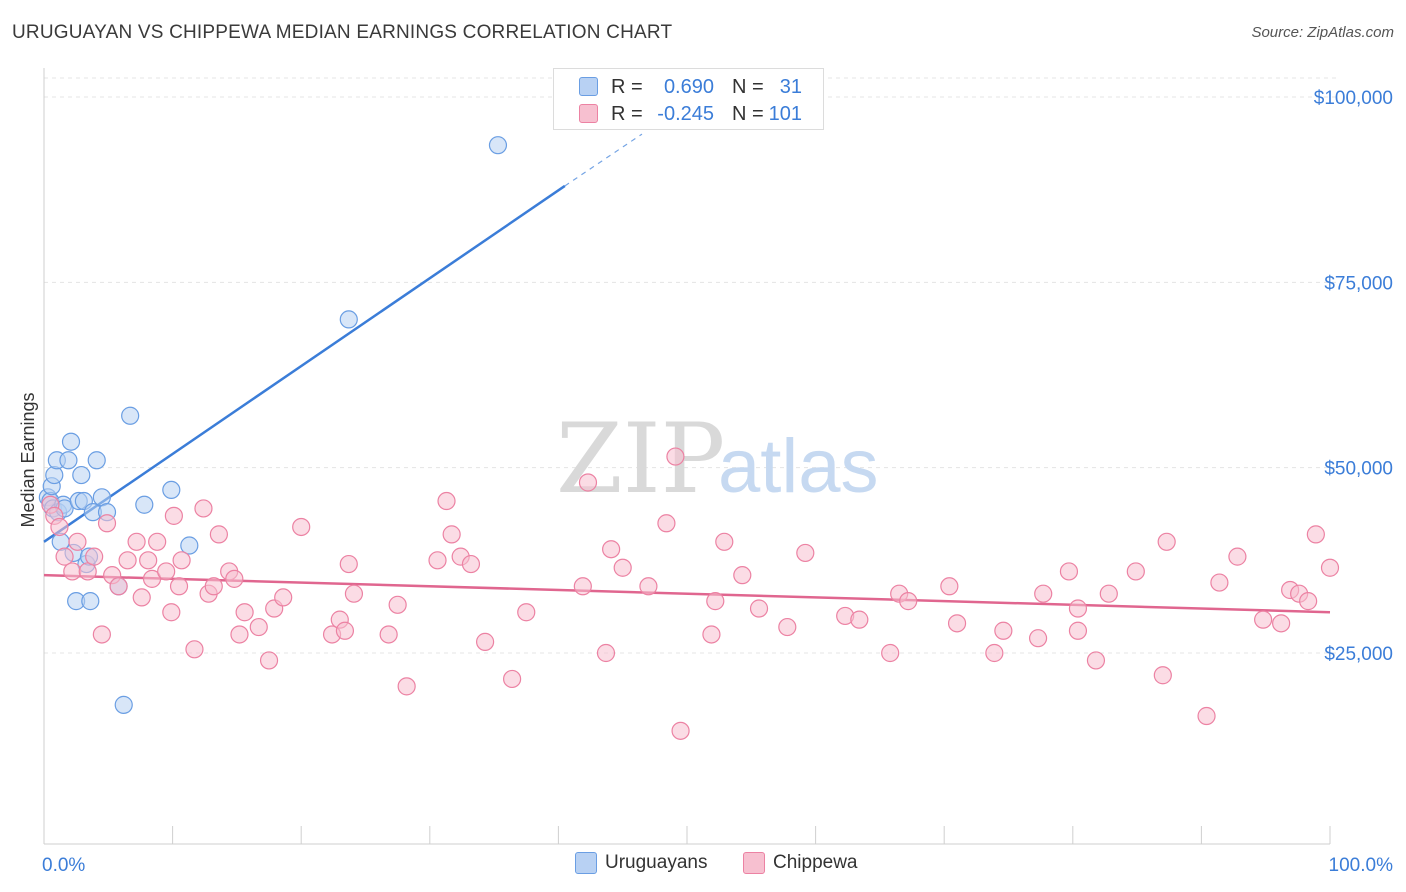  Describe the element at coordinates (1322, 32) in the screenshot. I see `source-label: Source: ZipAtlas.com` at that location.